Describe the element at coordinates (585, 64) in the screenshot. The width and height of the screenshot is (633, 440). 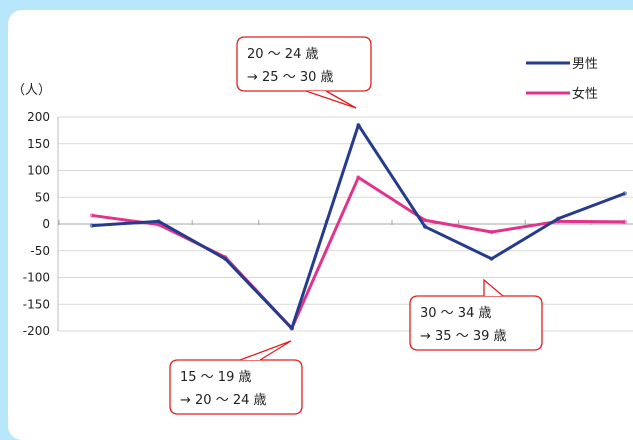
I see `legend-label: 男性` at that location.